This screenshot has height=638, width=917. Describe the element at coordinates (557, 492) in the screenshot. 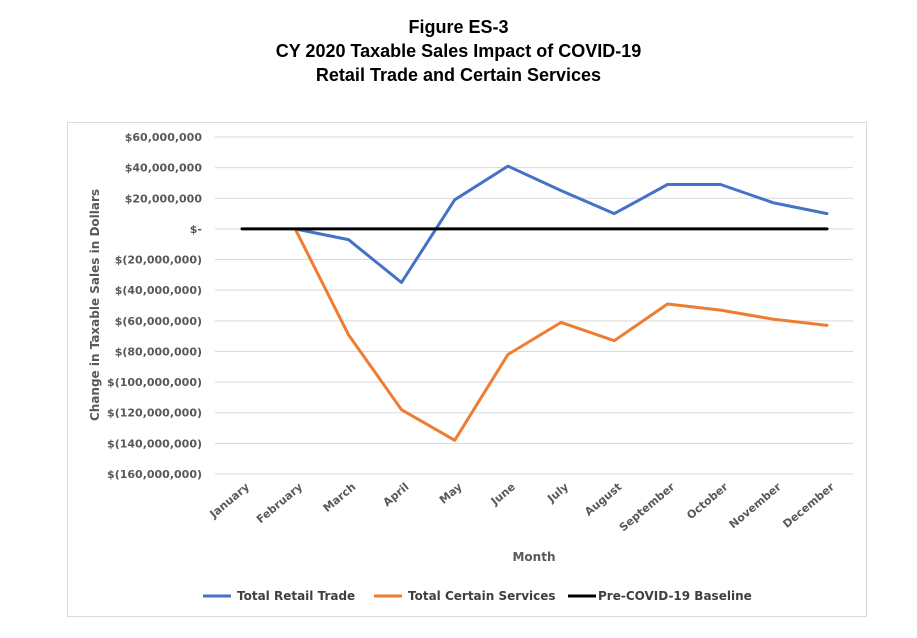

I see `x-tick-label: July` at that location.